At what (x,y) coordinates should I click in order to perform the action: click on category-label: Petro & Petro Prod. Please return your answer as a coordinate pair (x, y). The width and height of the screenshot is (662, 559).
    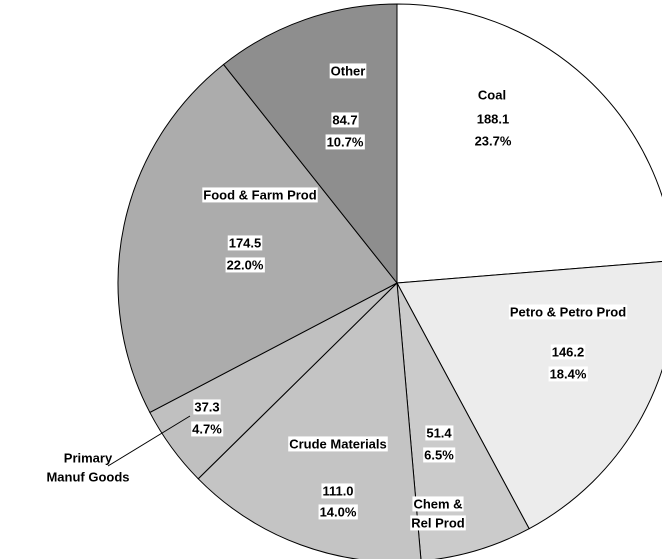
    Looking at the image, I should click on (568, 311).